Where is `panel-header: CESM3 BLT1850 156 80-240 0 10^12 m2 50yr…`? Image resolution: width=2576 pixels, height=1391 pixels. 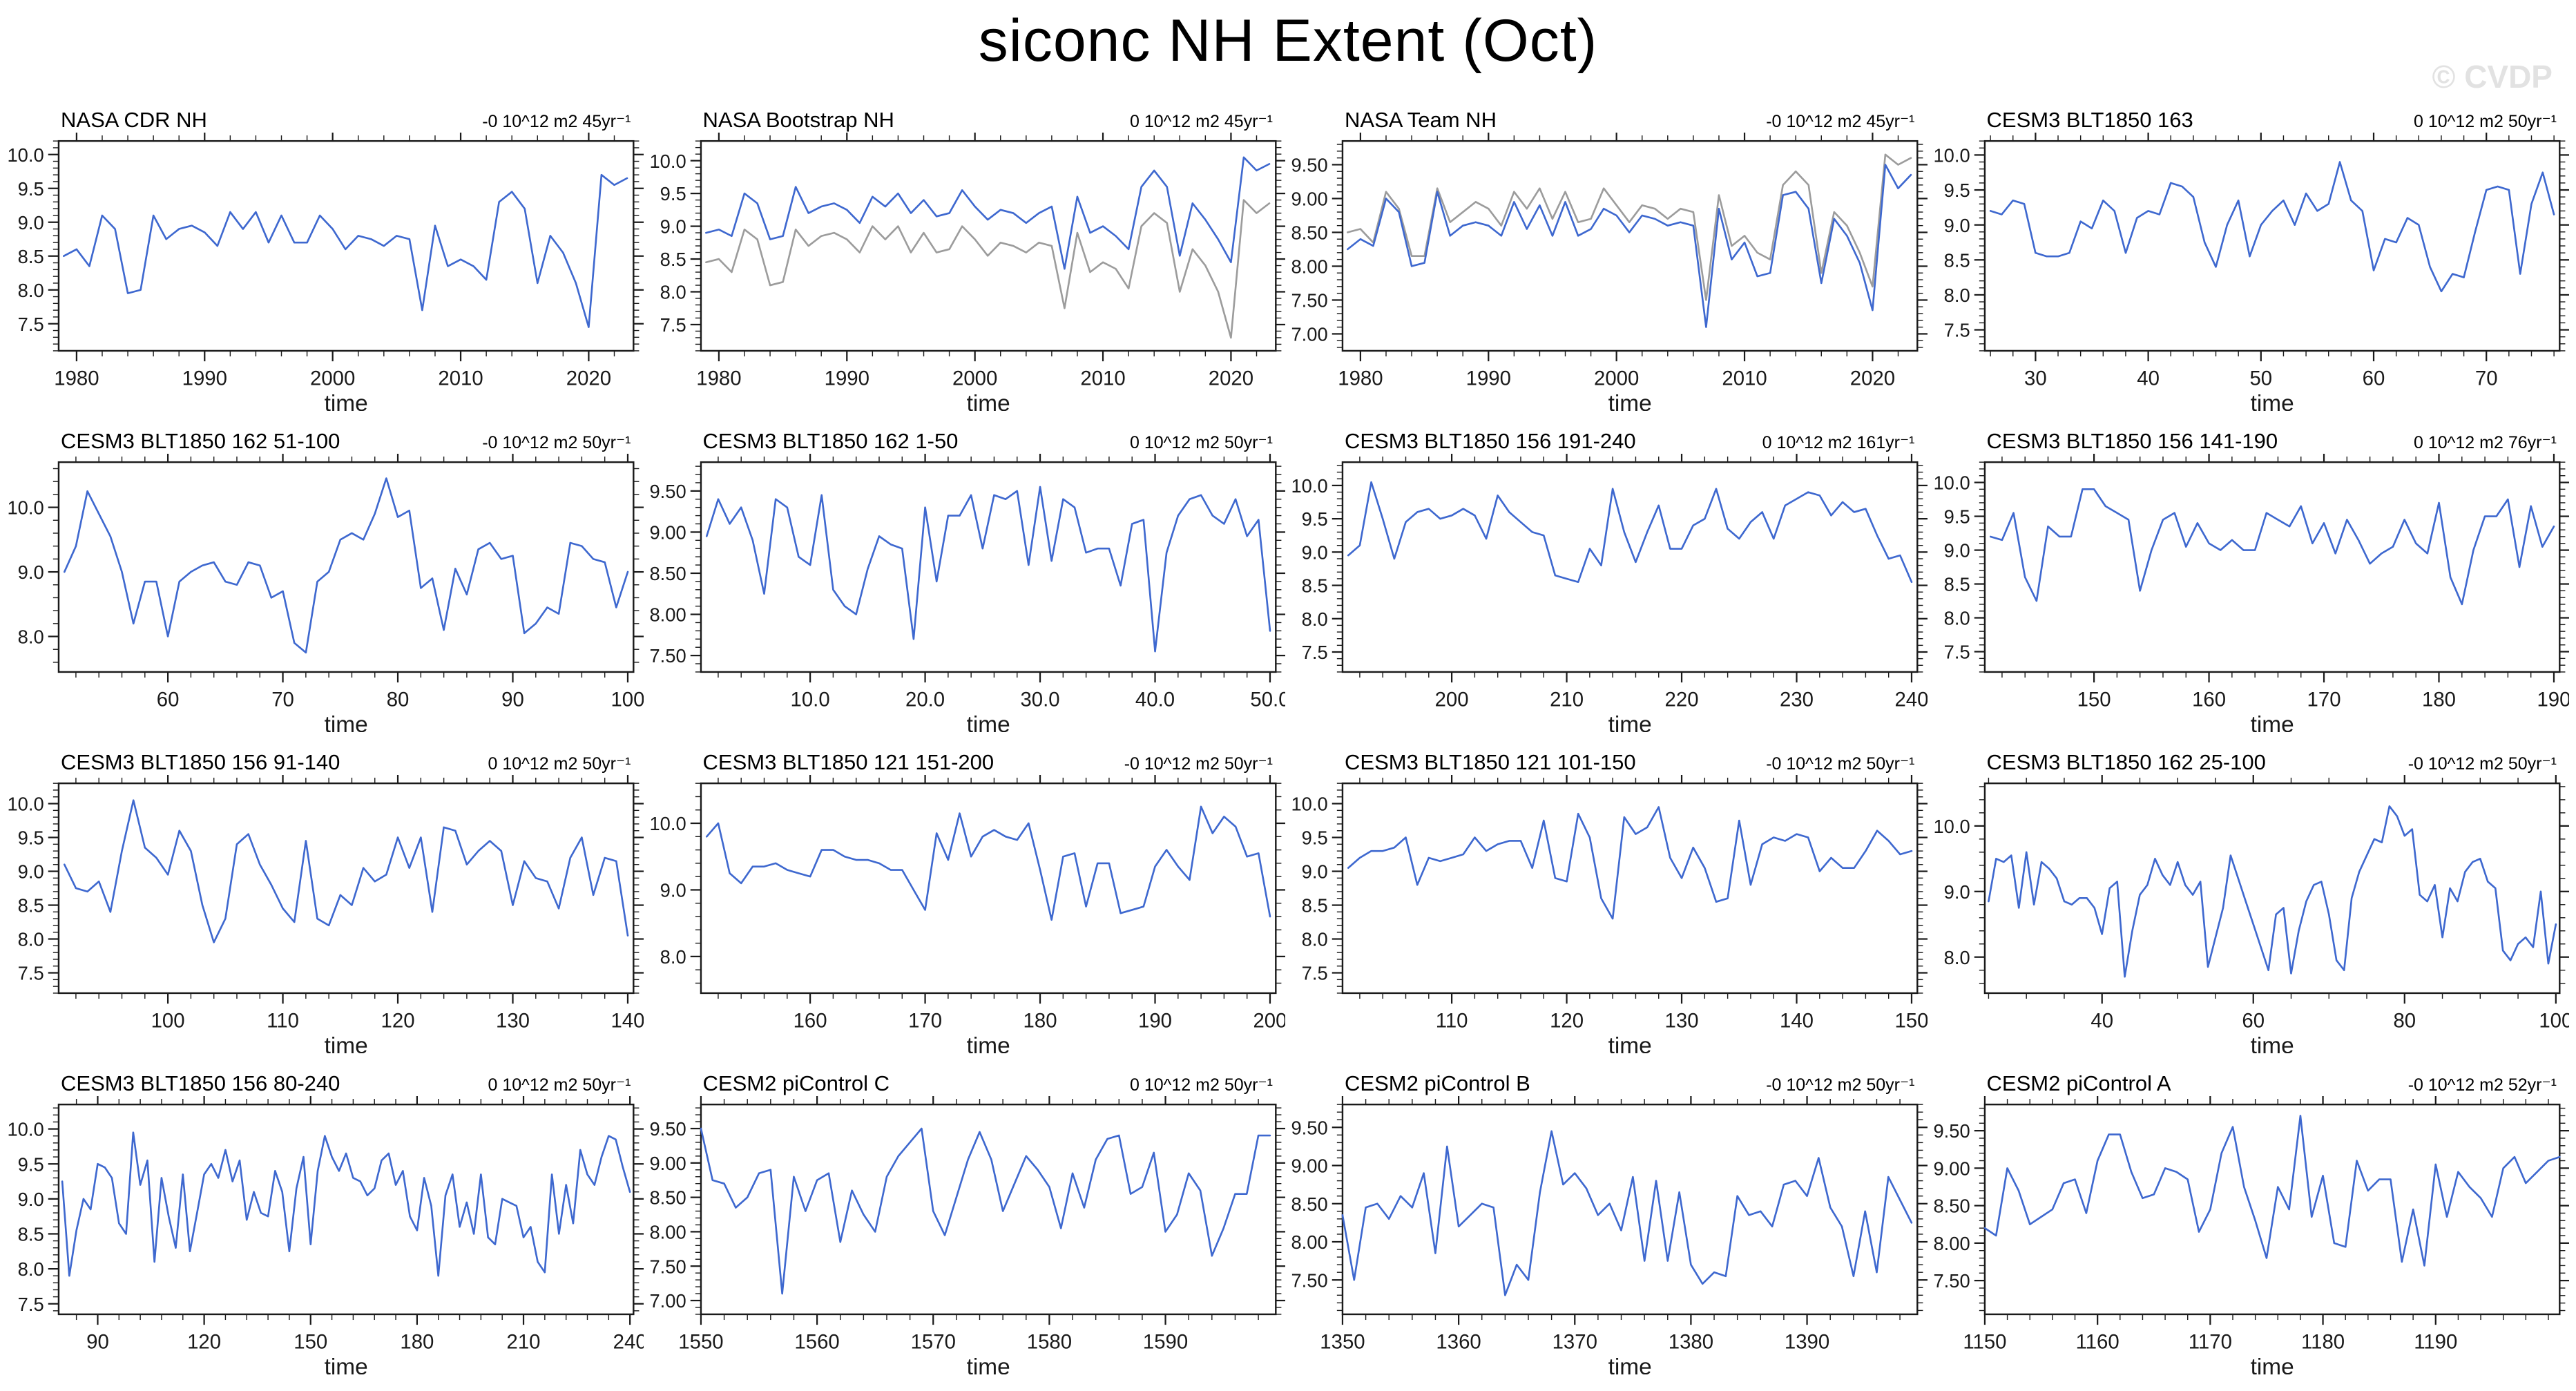 panel-header: CESM3 BLT1850 156 80-240 0 10^12 m2 50yr… is located at coordinates (325, 1081).